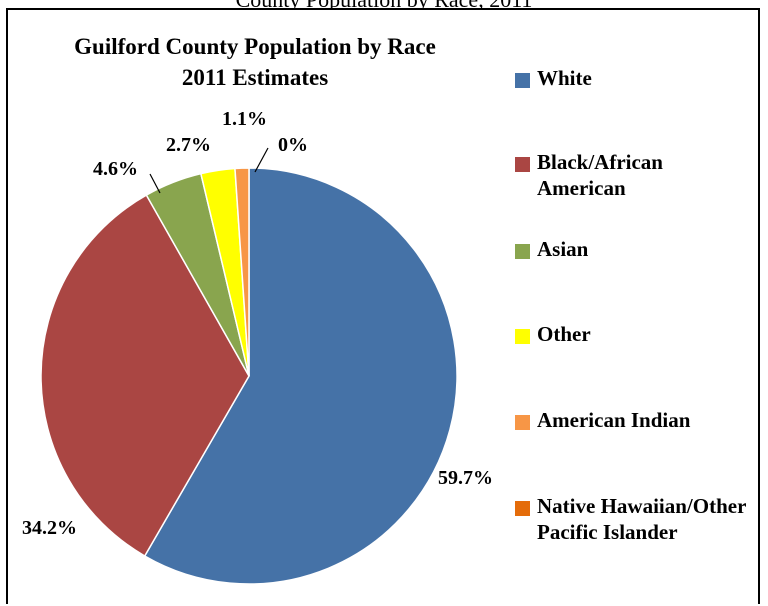 This screenshot has width=768, height=606. Describe the element at coordinates (255, 46) in the screenshot. I see `chart-title: Guilford County Population by Race` at that location.